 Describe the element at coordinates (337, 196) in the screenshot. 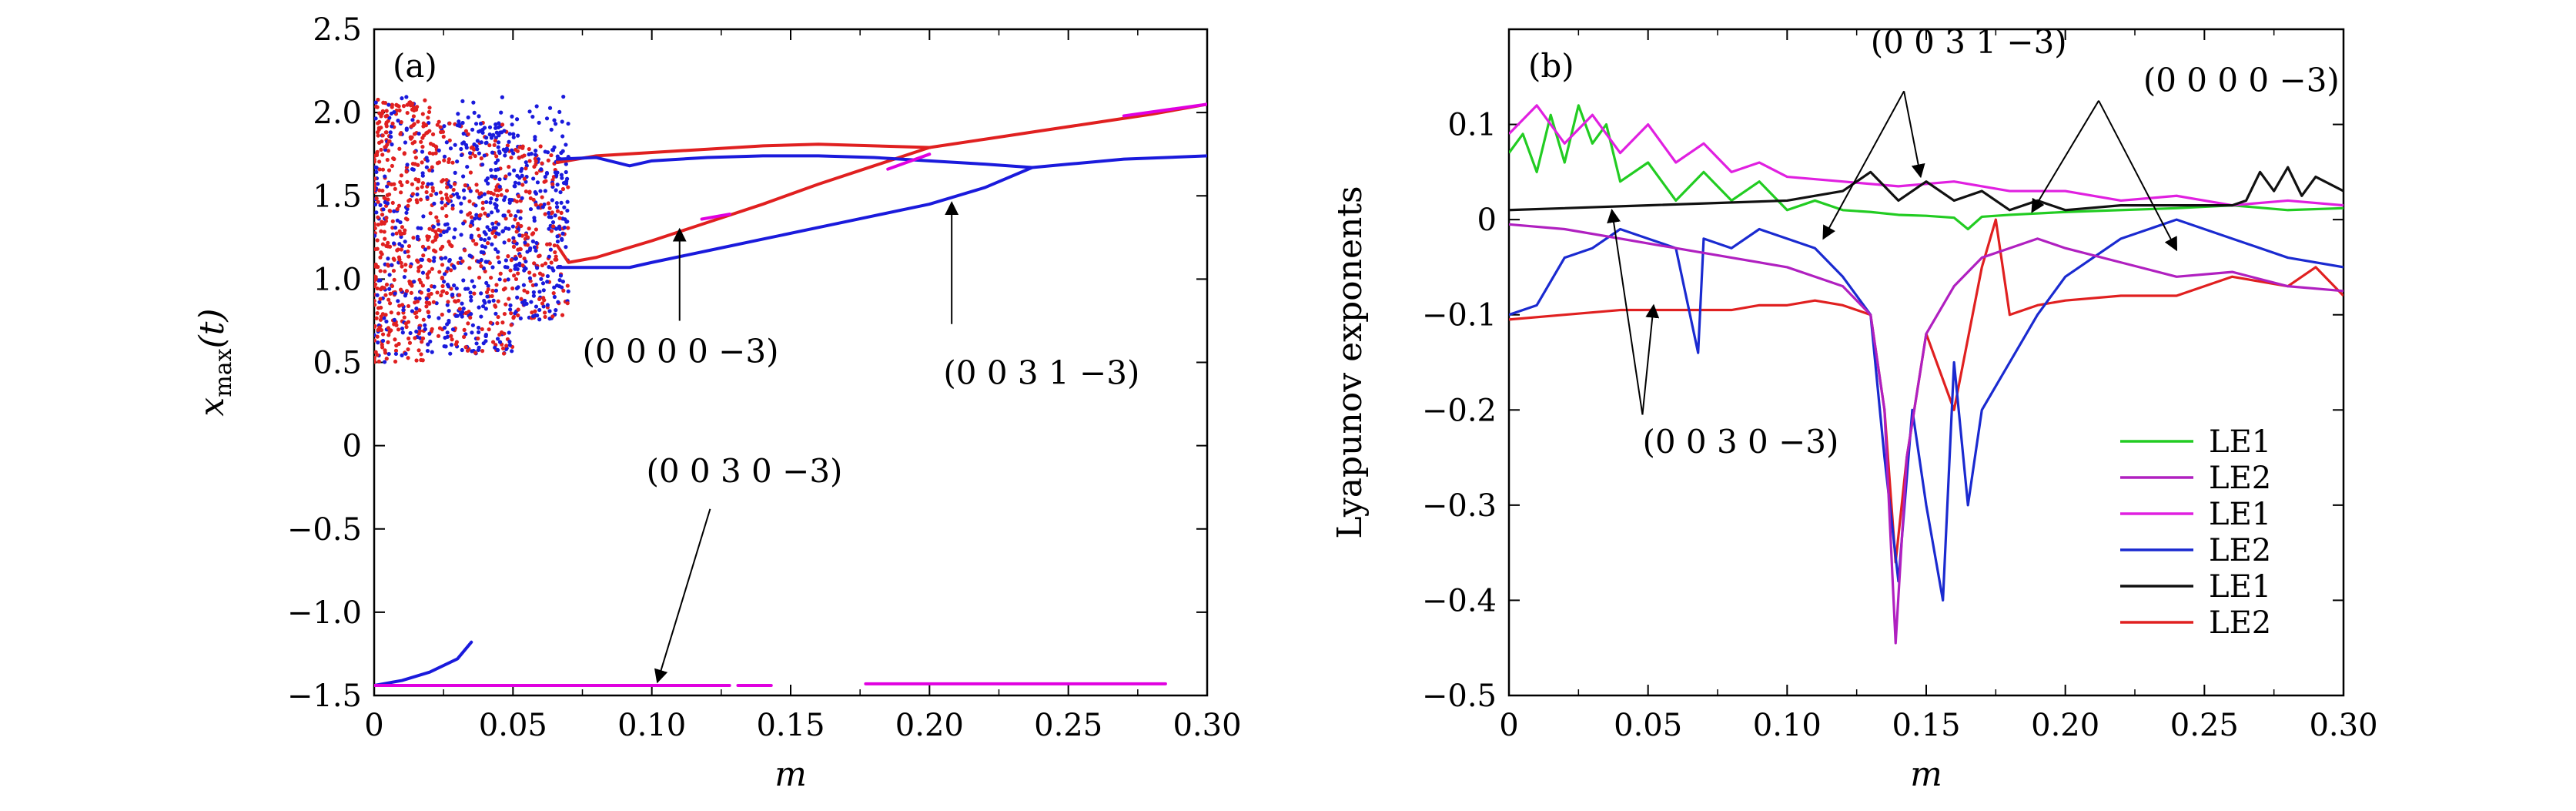

I see `y-tick-label: 1.5` at that location.